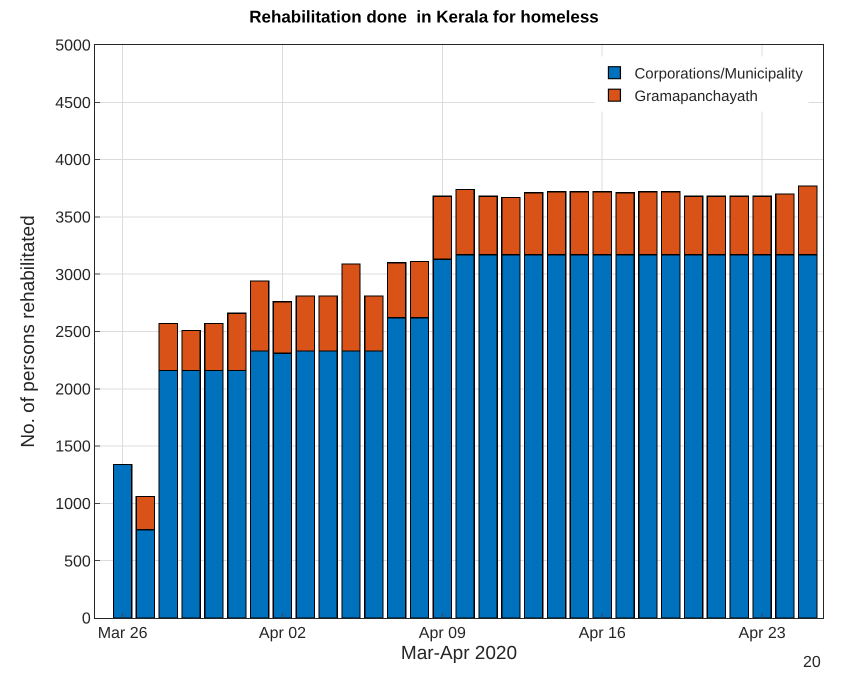 The height and width of the screenshot is (693, 848). I want to click on y-tick-label: 500, so click(77, 561).